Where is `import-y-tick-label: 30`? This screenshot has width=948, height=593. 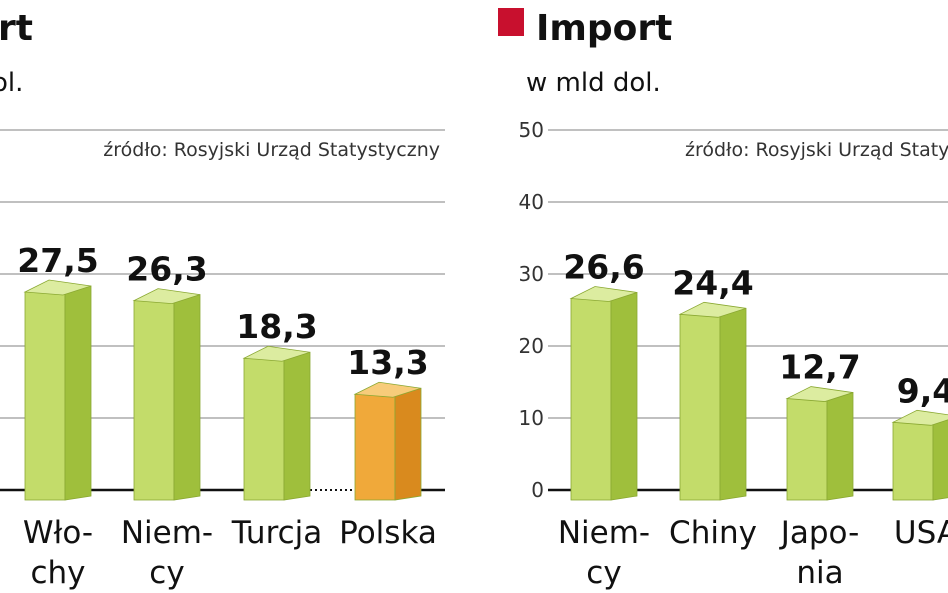
import-y-tick-label: 30 is located at coordinates (531, 274).